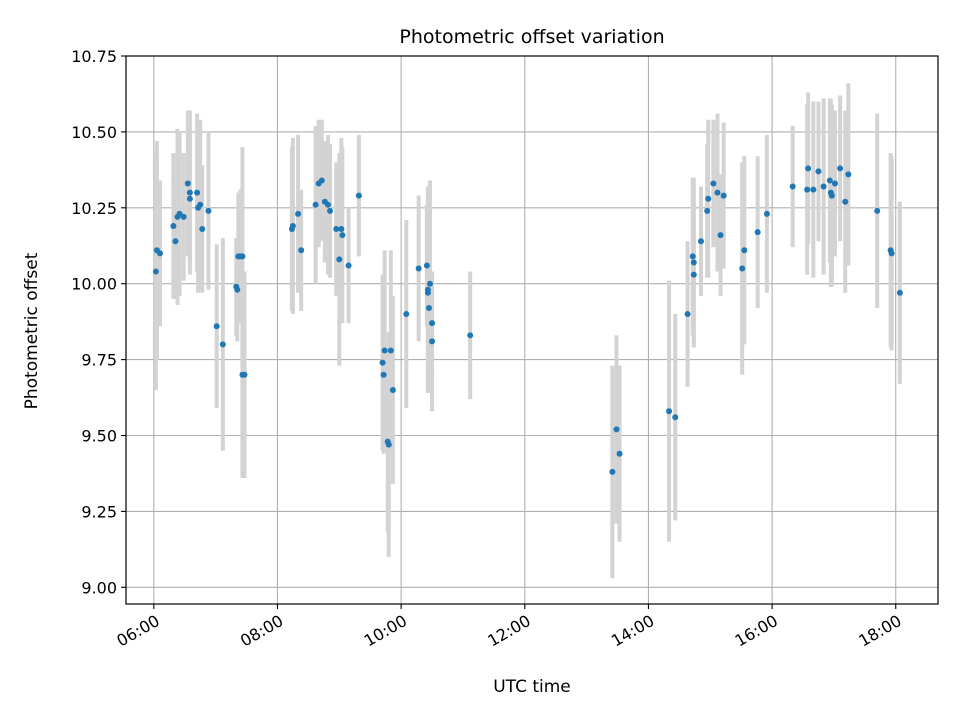 This screenshot has height=720, width=960. What do you see at coordinates (99, 436) in the screenshot?
I see `y-tick-label: 9.50` at bounding box center [99, 436].